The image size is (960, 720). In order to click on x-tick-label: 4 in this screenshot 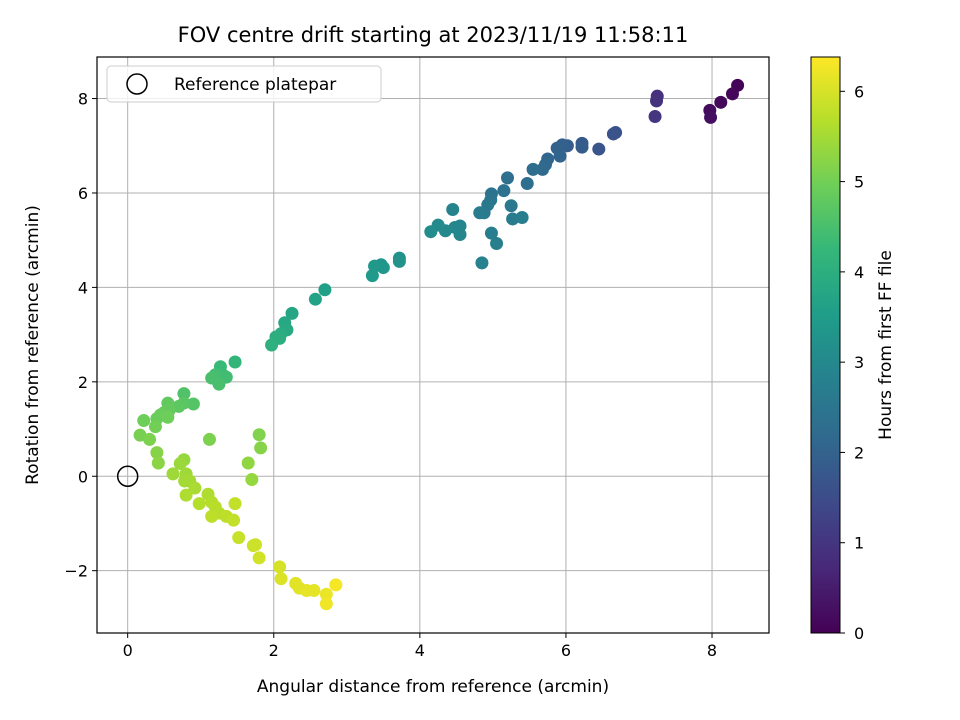, I will do `click(420, 650)`.